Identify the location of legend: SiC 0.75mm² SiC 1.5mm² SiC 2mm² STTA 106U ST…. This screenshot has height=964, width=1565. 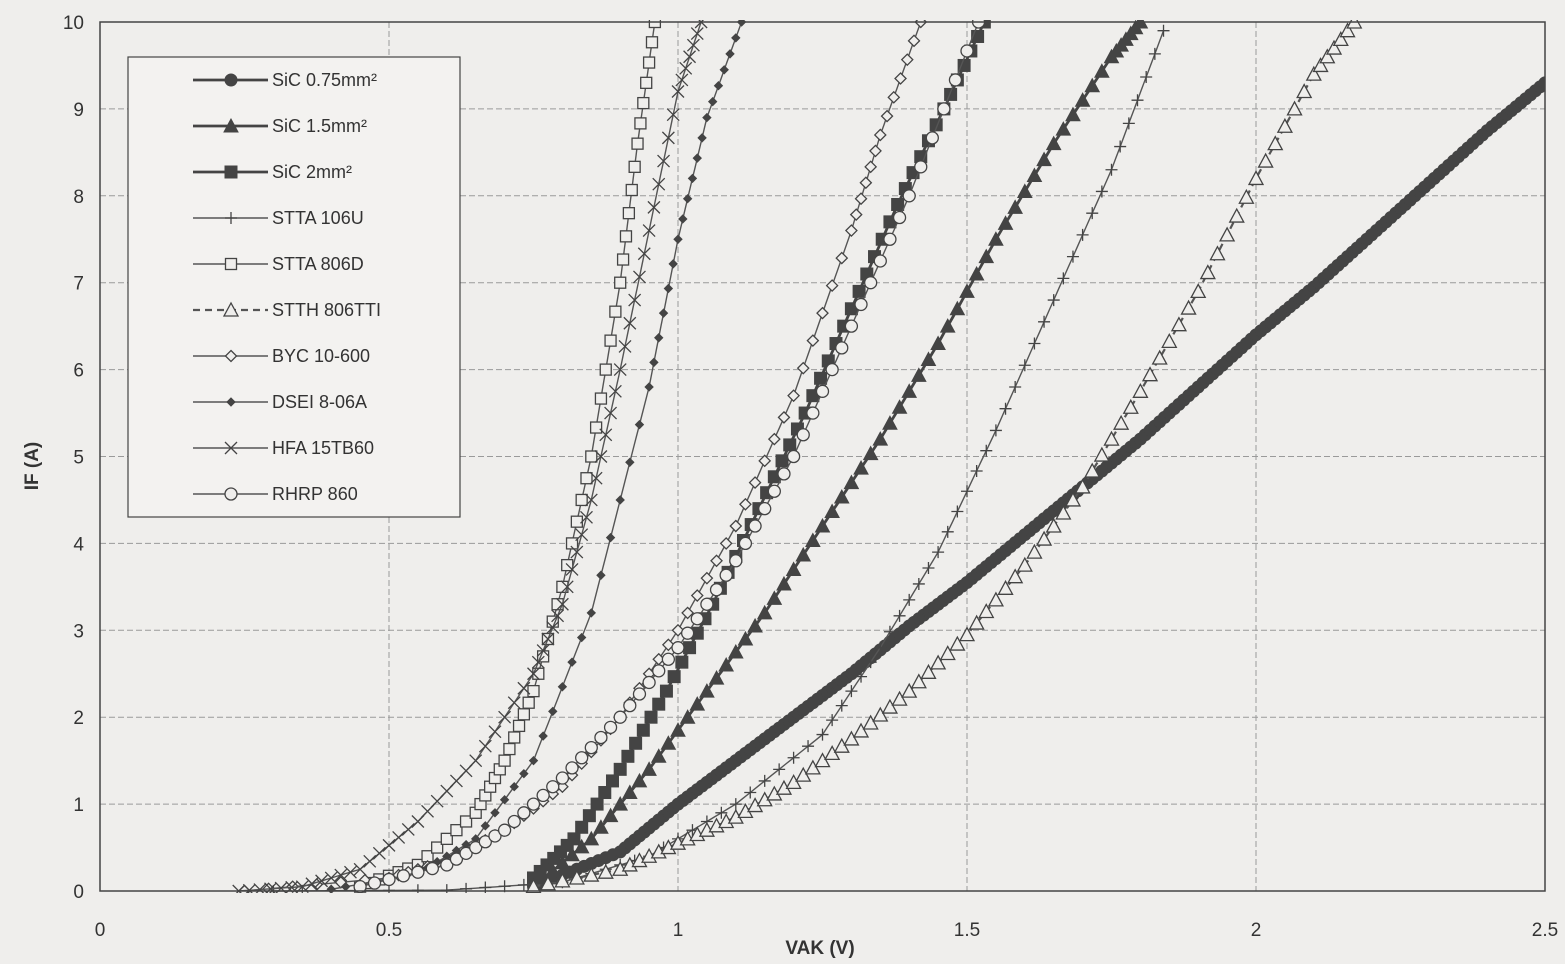
(294, 287).